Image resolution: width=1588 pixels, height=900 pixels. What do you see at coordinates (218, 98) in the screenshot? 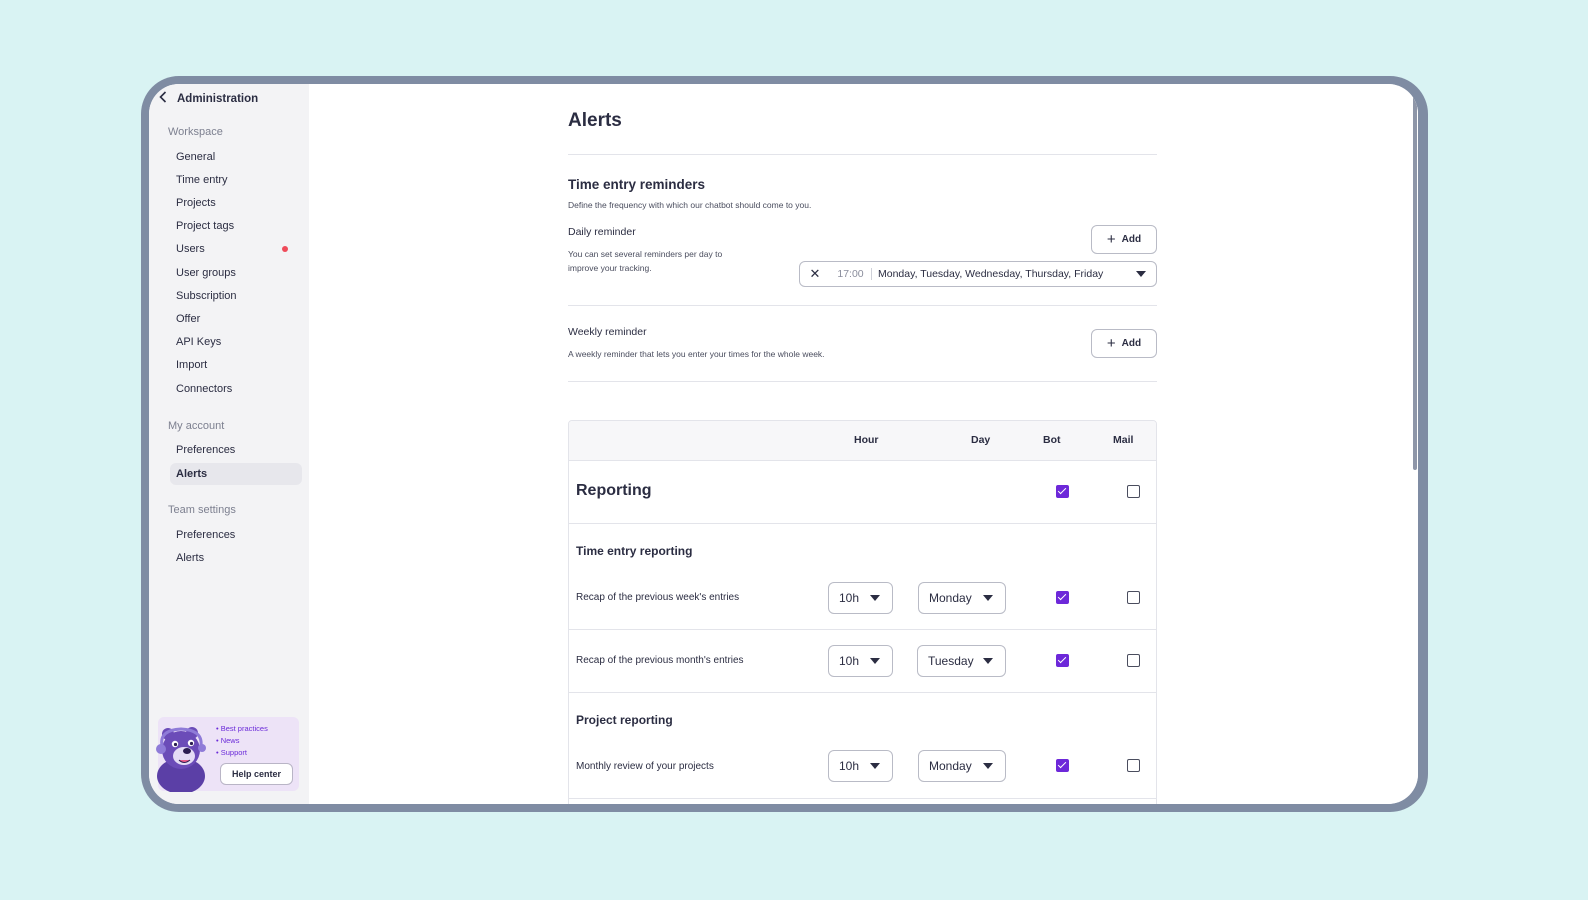
I see `back-label: Administration` at bounding box center [218, 98].